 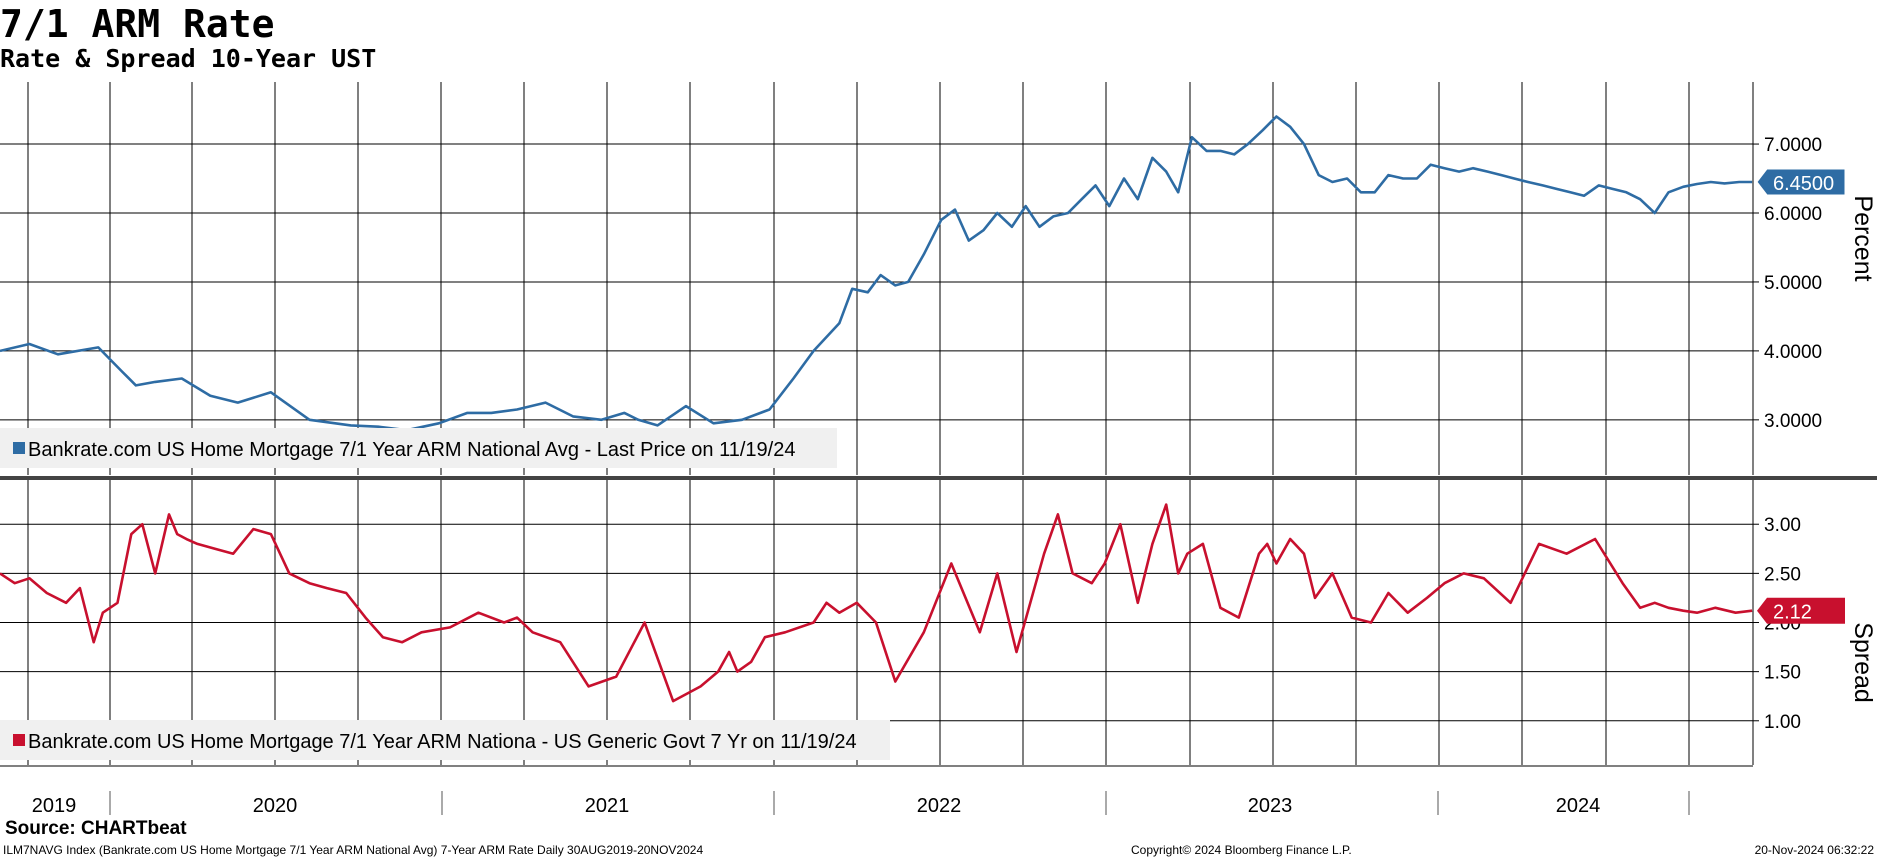 What do you see at coordinates (607, 806) in the screenshot?
I see `x-tick-label: 2021` at bounding box center [607, 806].